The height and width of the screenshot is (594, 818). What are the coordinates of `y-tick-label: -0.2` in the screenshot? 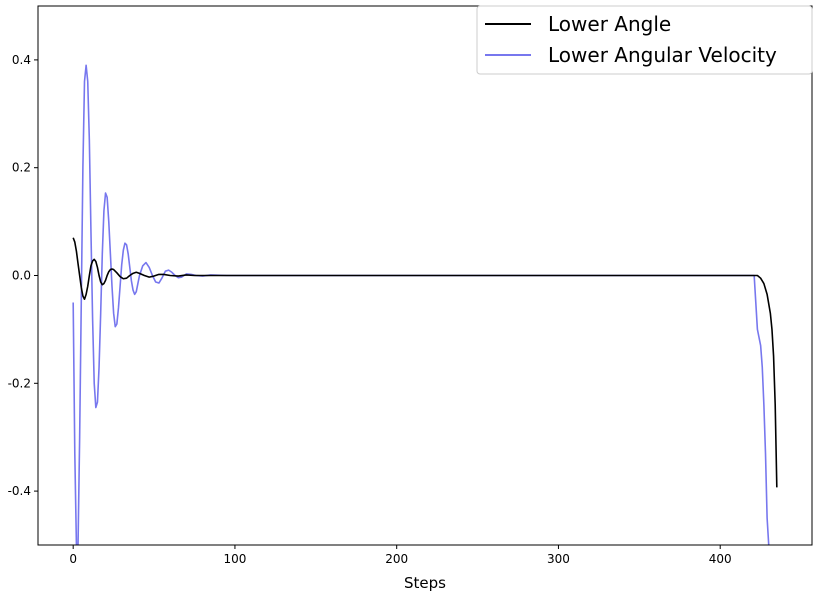 It's located at (19, 383).